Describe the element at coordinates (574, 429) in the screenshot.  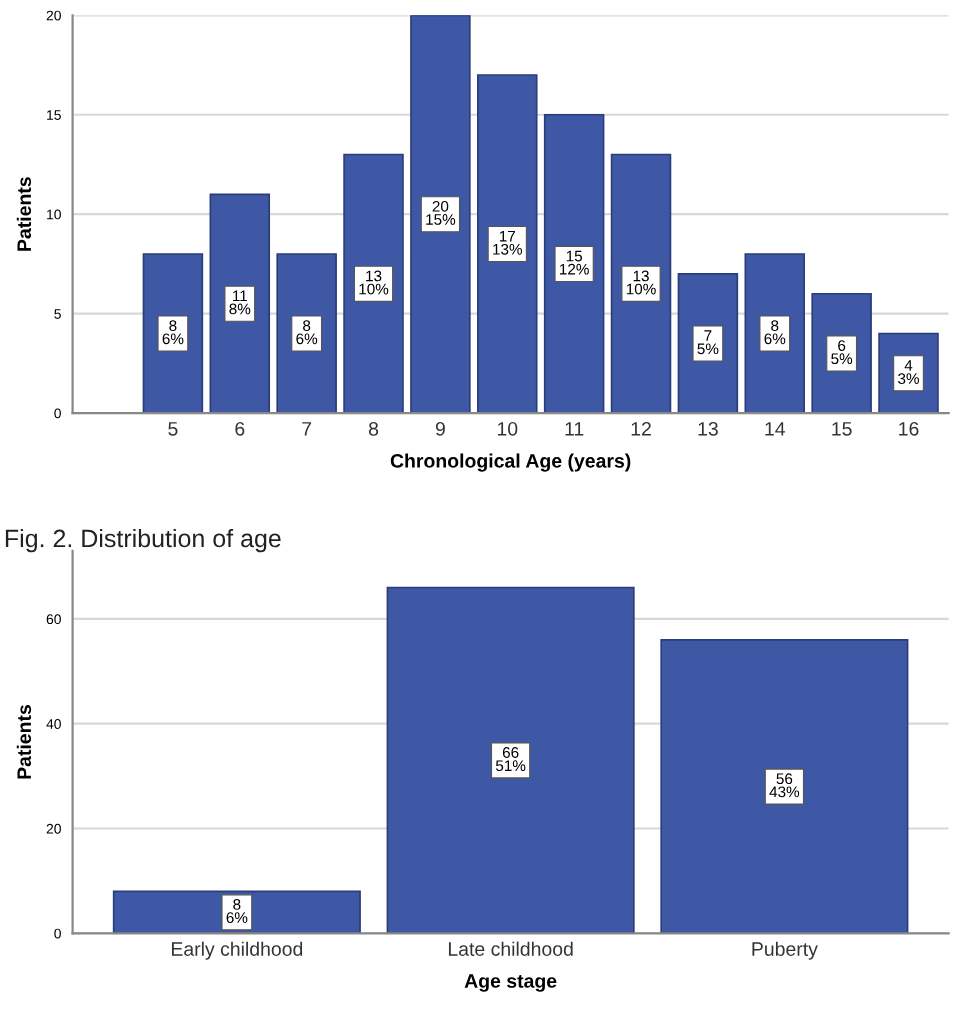
I see `x-tick-label: 11` at that location.